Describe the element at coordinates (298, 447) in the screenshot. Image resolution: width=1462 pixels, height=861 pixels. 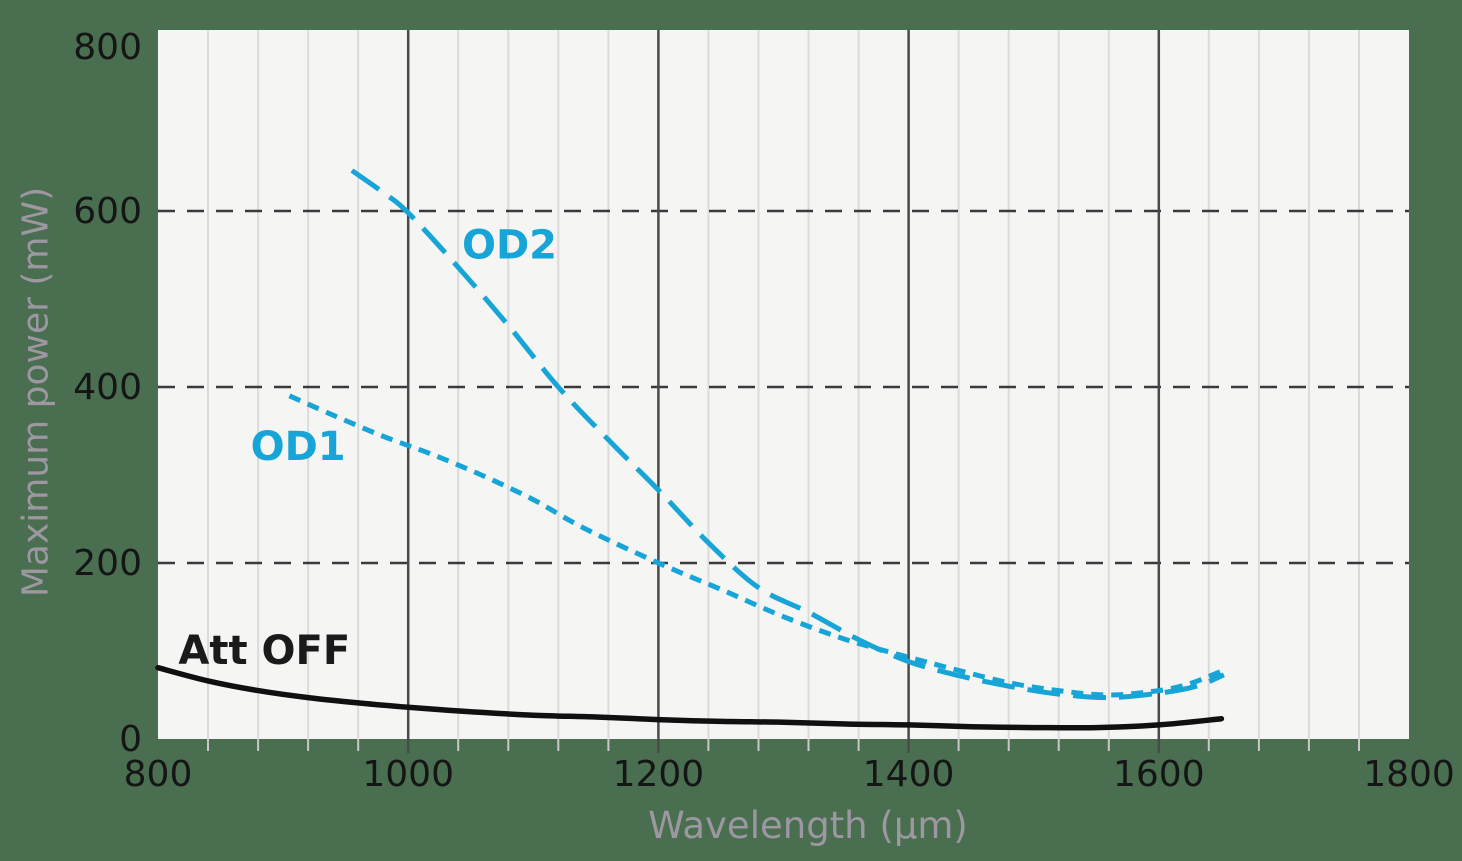
I see `series-label-od1: OD1` at that location.